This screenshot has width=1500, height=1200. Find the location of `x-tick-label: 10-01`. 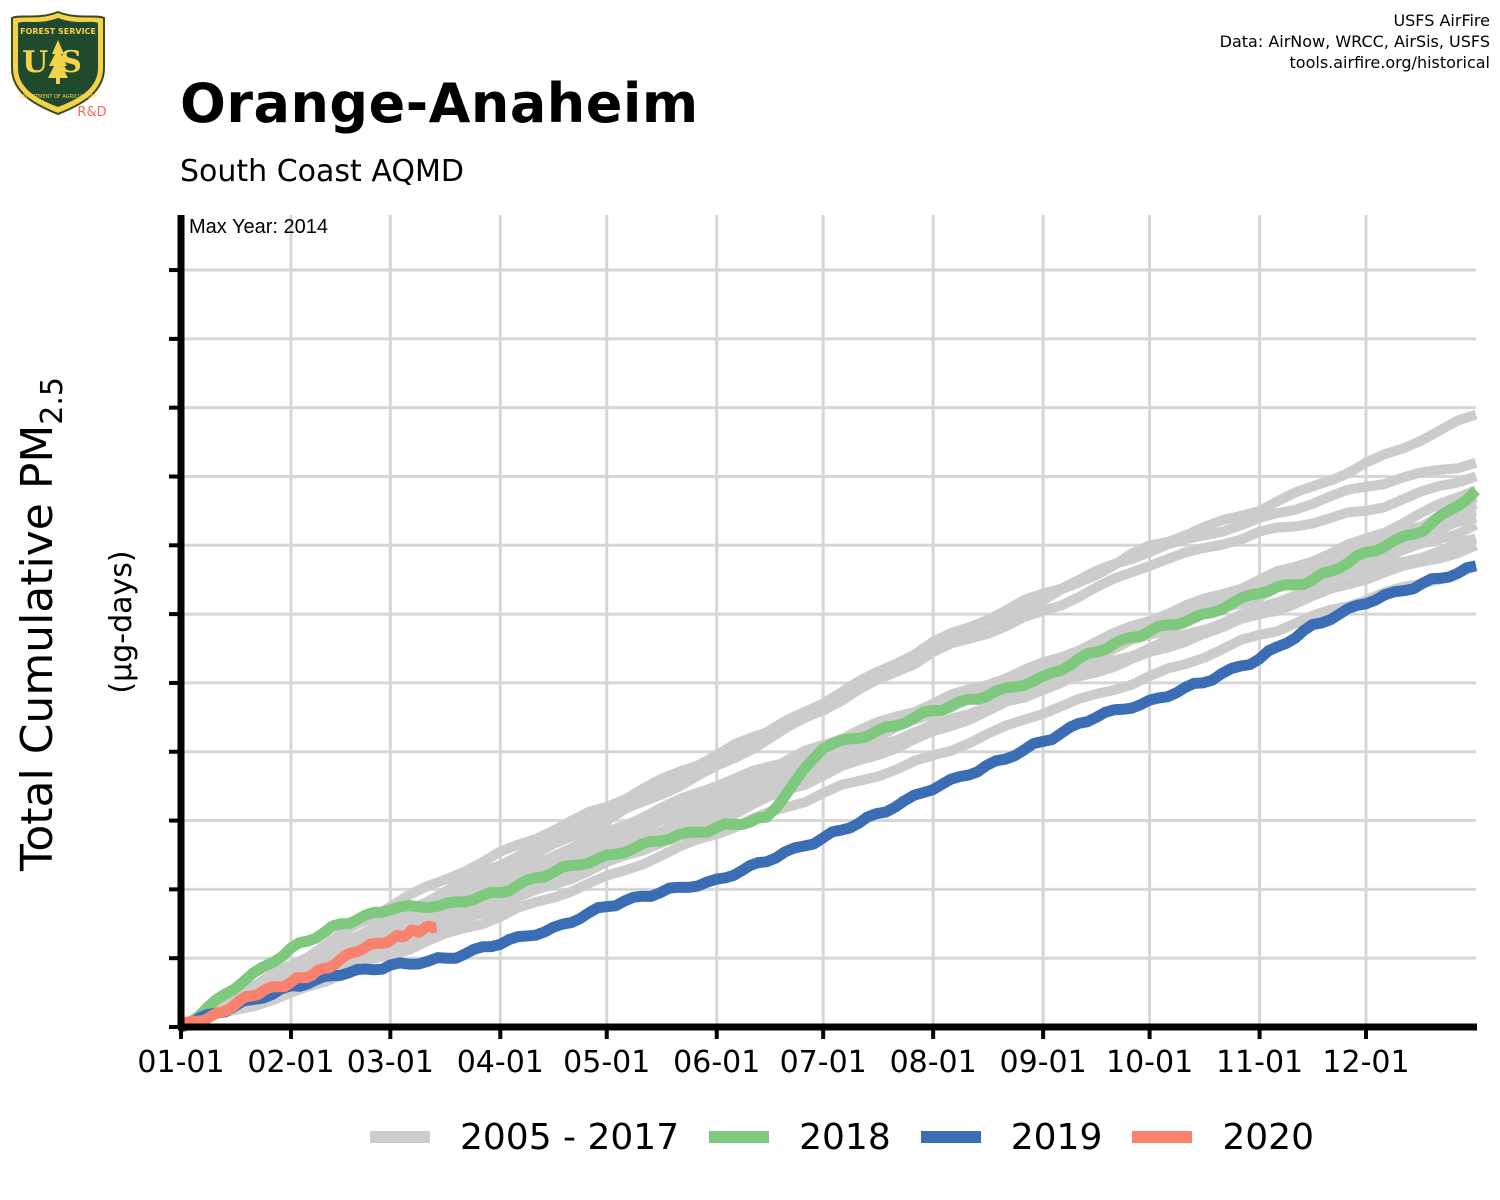

x-tick-label: 10-01 is located at coordinates (1149, 1062).